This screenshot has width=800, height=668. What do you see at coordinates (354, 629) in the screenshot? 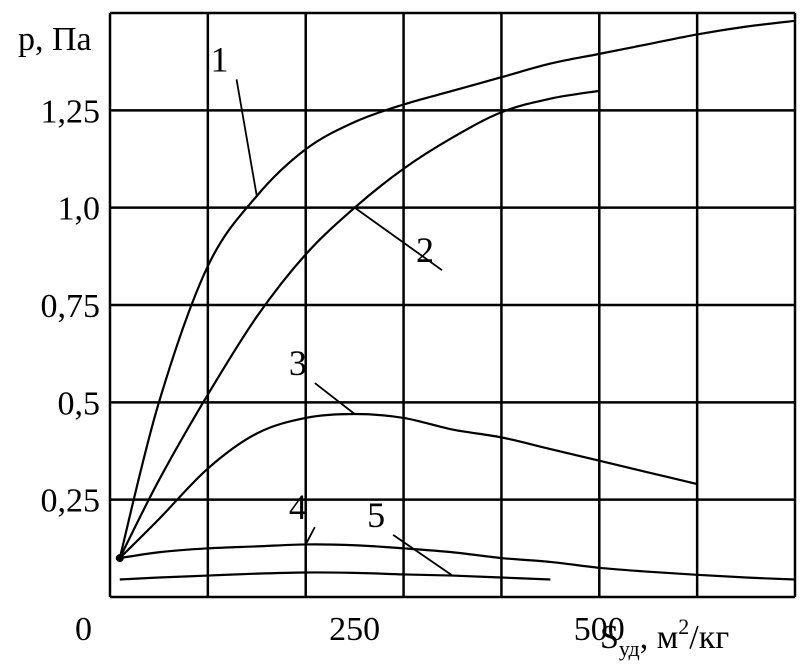
I see `x-tick-label: 250` at bounding box center [354, 629].